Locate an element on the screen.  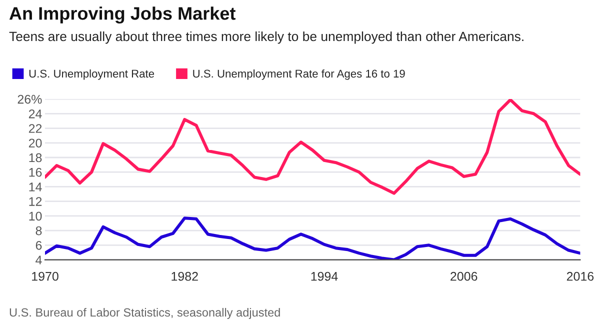
y-tick-label: 8 is located at coordinates (39, 231).